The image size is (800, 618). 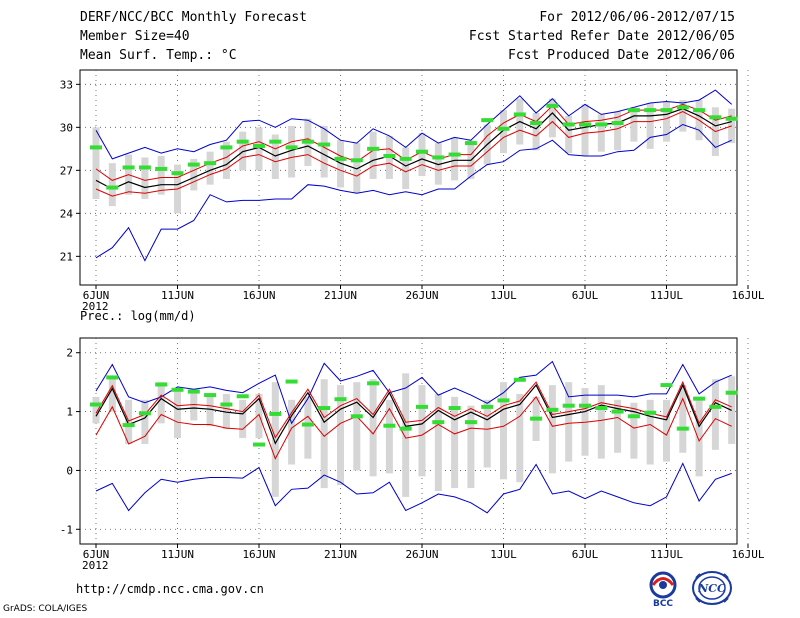 What do you see at coordinates (666, 295) in the screenshot?
I see `x-tick-label: 11JUL` at bounding box center [666, 295].